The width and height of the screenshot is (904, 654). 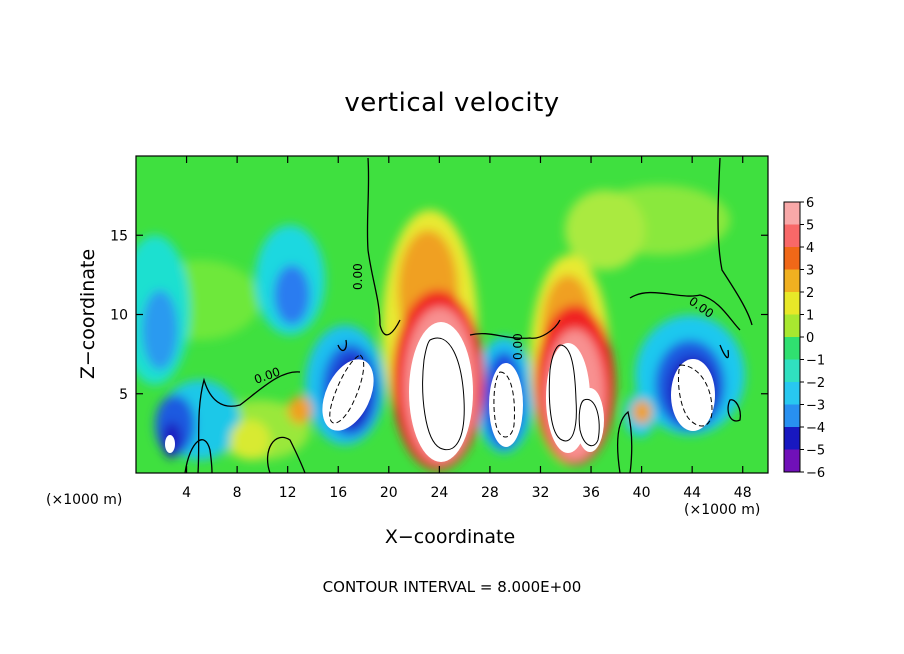 What do you see at coordinates (389, 493) in the screenshot?
I see `x-tick-label: 20` at bounding box center [389, 493].